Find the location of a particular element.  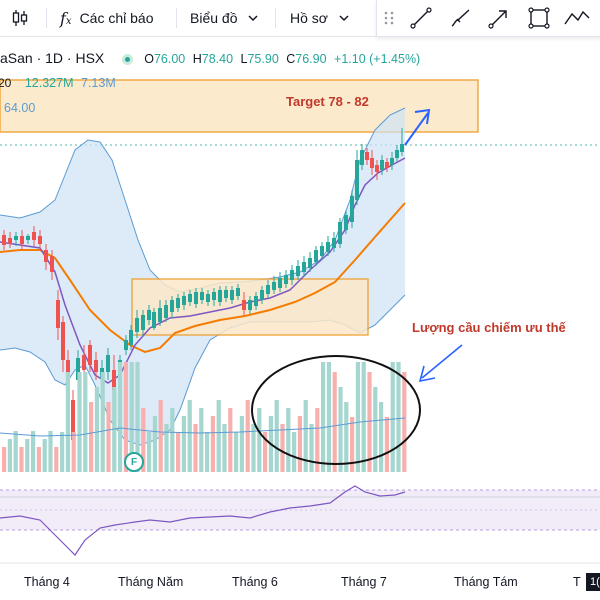

indicators-button: fx Các chỉ báo is located at coordinates (107, 18).